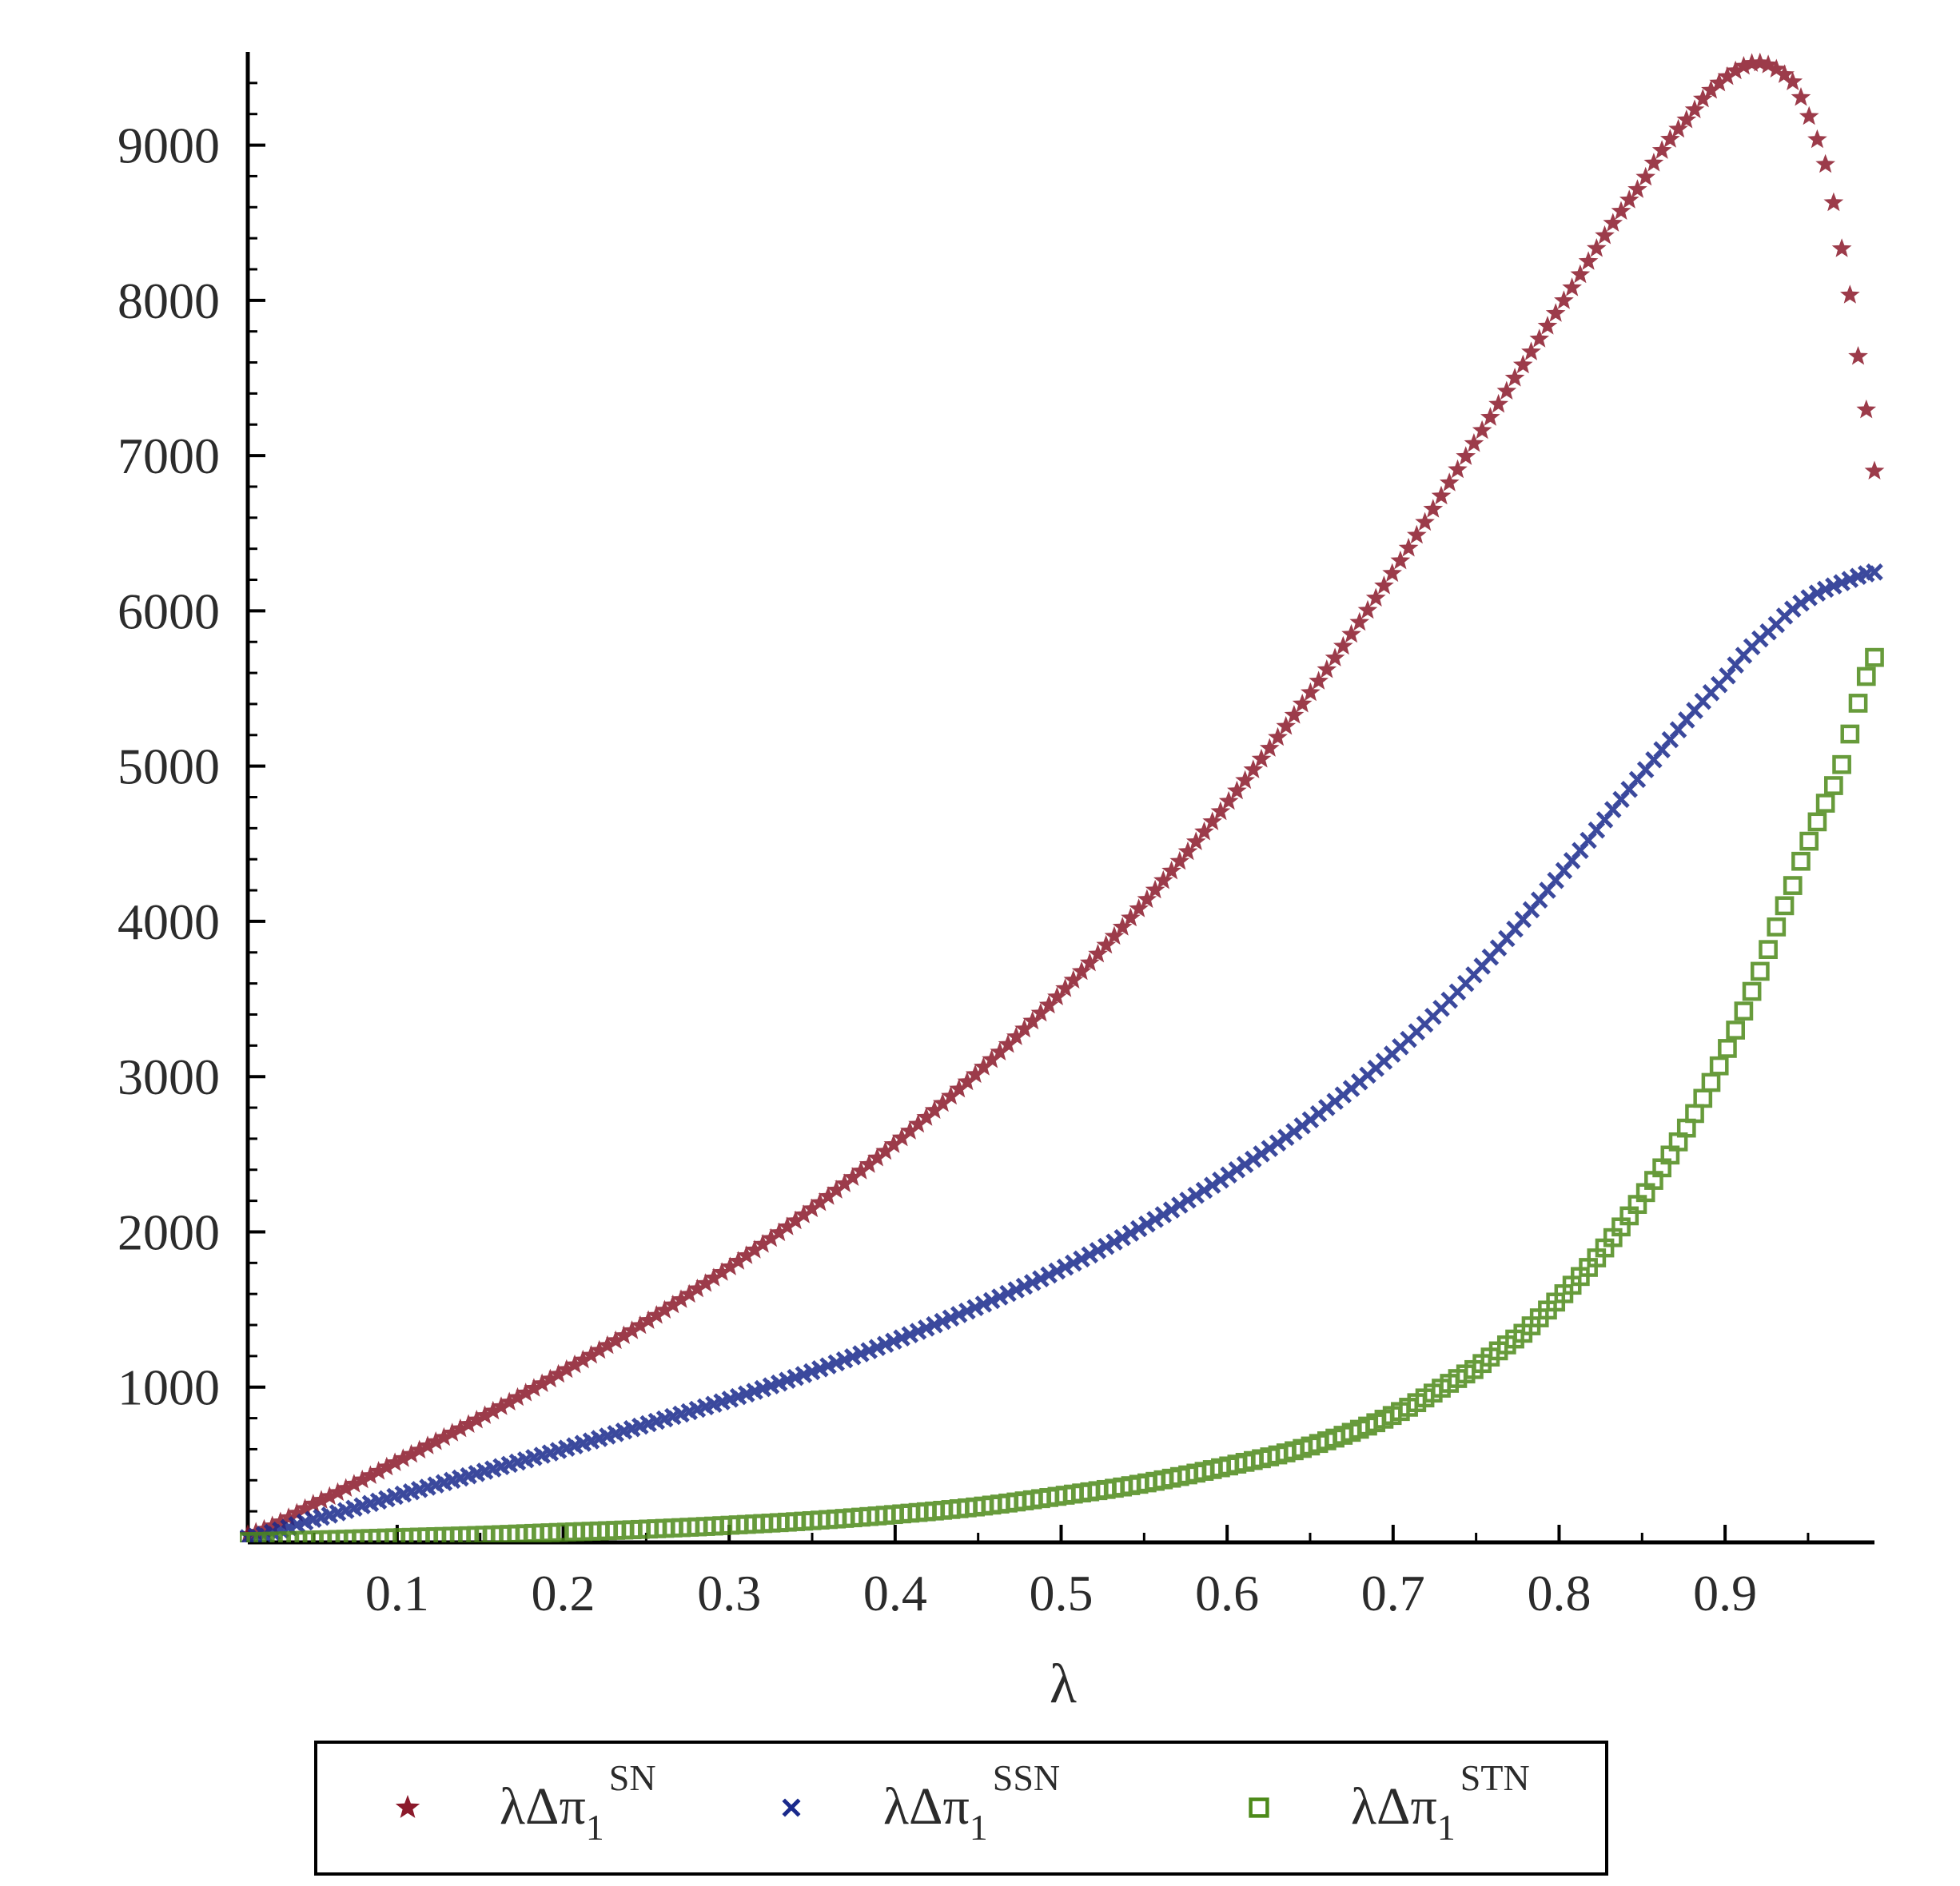 This screenshot has height=1886, width=1960. Describe the element at coordinates (1026, 1777) in the screenshot. I see `legend-label-superscript: SSN` at that location.